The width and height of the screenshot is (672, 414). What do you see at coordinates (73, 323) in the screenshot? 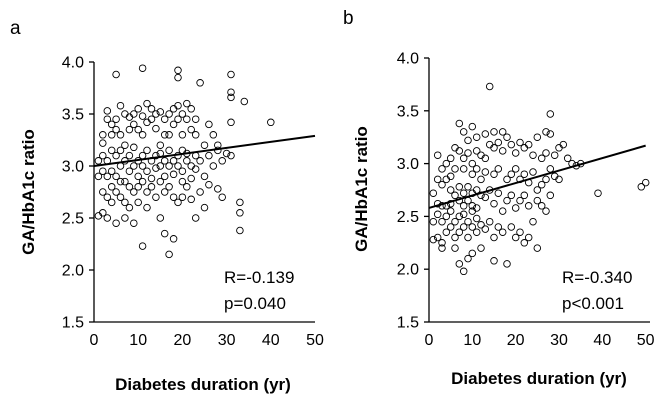
I see `y-tick-label: 1.5` at bounding box center [73, 323].